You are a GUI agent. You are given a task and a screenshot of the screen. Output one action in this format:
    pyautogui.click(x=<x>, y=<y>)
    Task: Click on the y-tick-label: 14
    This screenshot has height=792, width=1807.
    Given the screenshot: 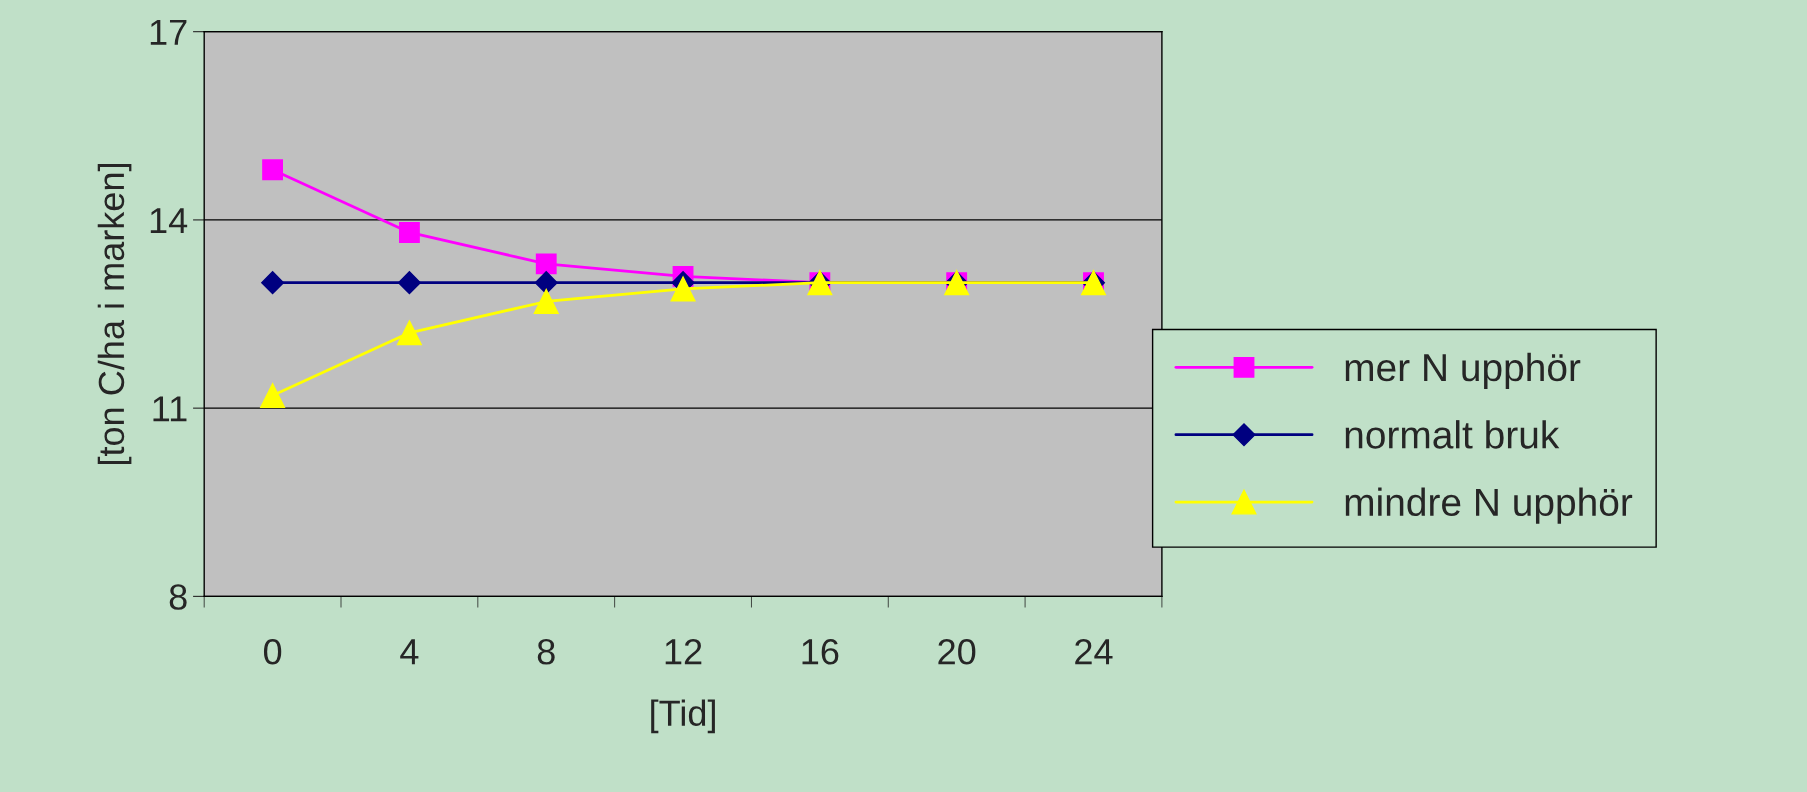 What is the action you would take?
    pyautogui.click(x=169, y=220)
    